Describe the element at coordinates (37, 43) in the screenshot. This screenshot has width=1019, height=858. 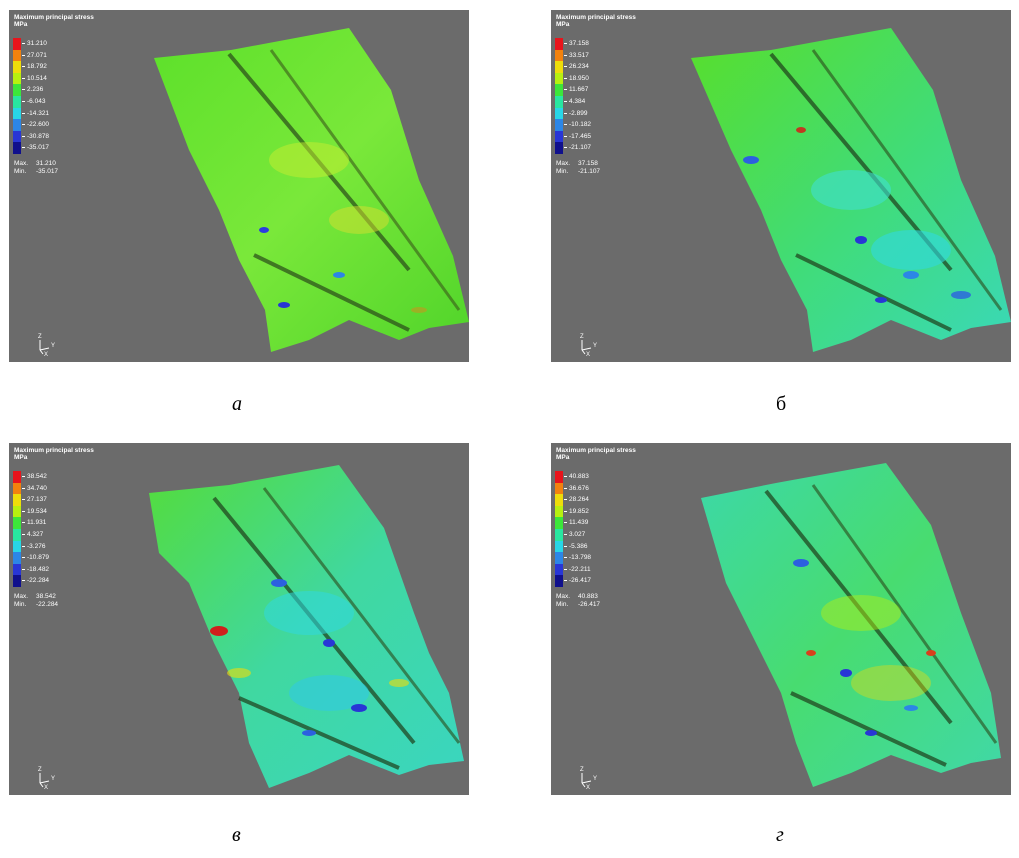
I see `legend-value: 31.210` at that location.